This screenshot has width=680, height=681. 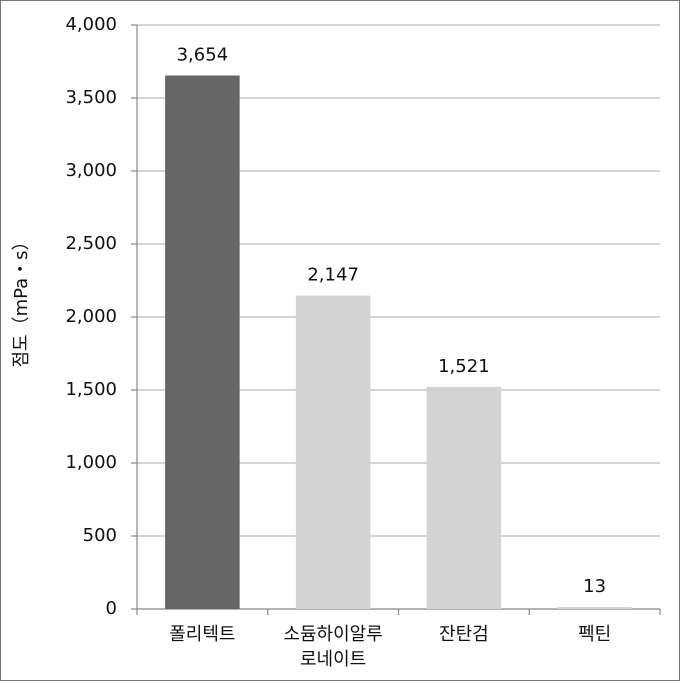 What do you see at coordinates (91, 389) in the screenshot?
I see `y-tick-label: 1,500` at bounding box center [91, 389].